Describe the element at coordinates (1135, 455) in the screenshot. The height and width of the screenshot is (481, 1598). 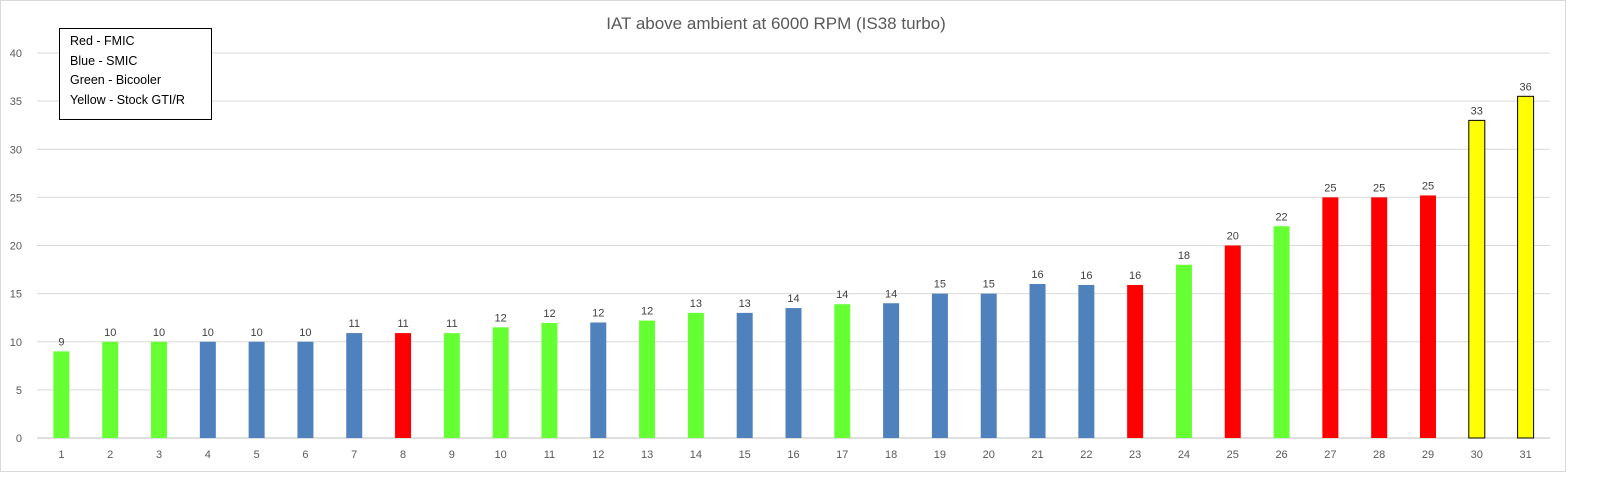
I see `x-tick-label: 23` at that location.